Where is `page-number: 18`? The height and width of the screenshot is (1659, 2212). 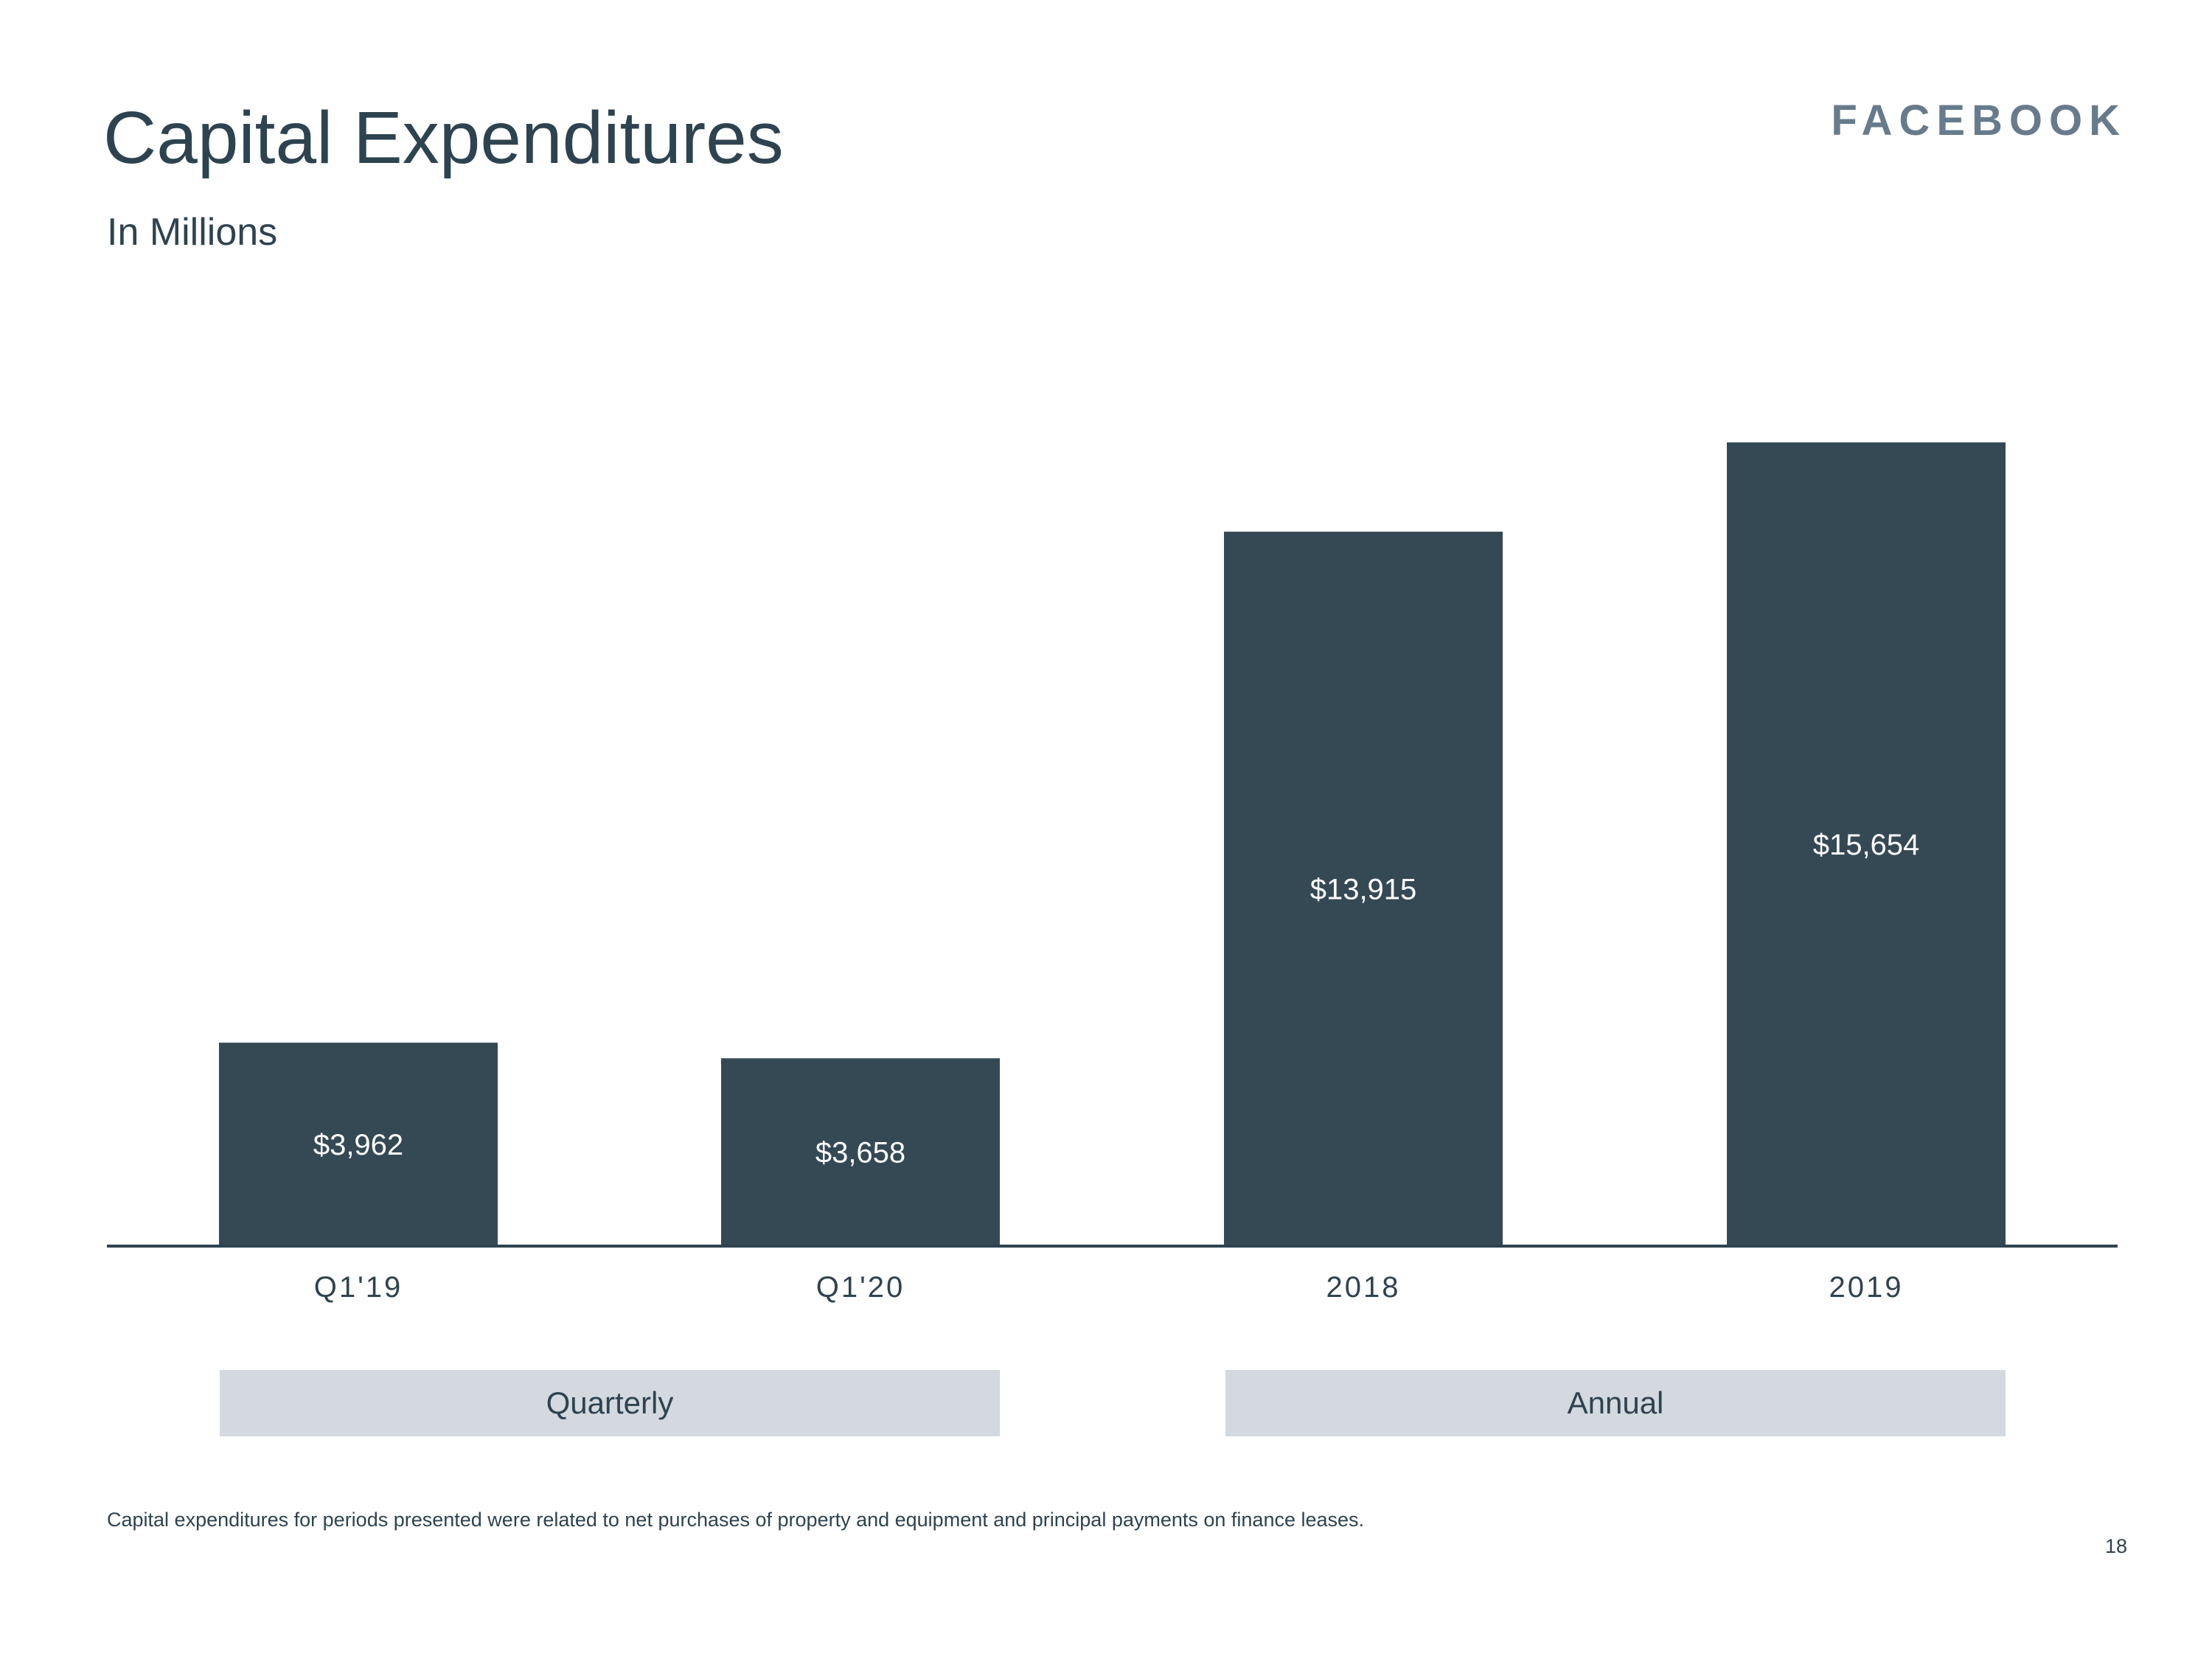 page-number: 18 is located at coordinates (2115, 1546).